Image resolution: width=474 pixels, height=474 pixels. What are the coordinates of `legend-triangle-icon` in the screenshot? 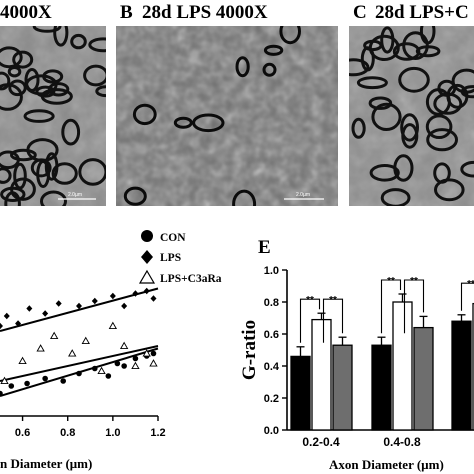 It's located at (147, 276).